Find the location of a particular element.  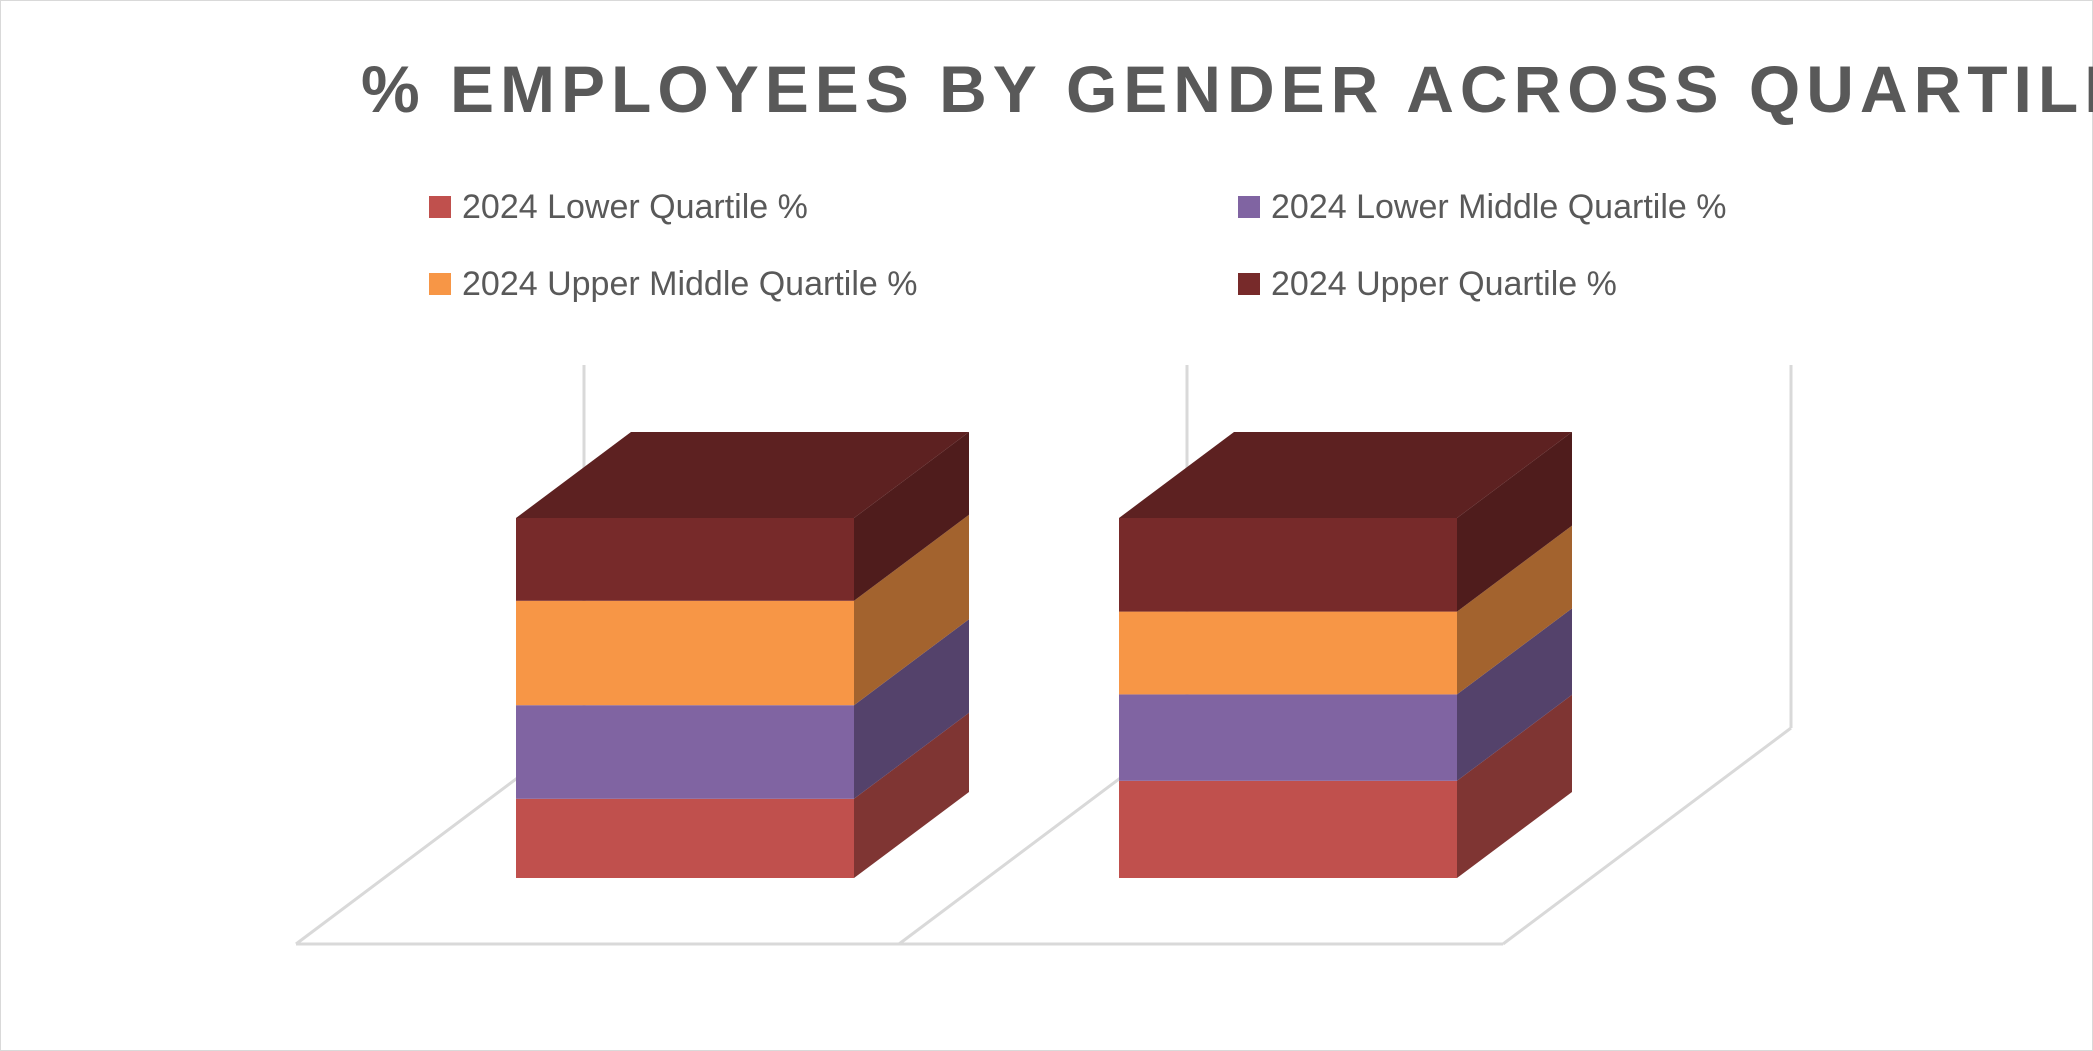

legend-item-lower-middle-quartile: 2024 Lower Middle Quartile % is located at coordinates (1482, 207).